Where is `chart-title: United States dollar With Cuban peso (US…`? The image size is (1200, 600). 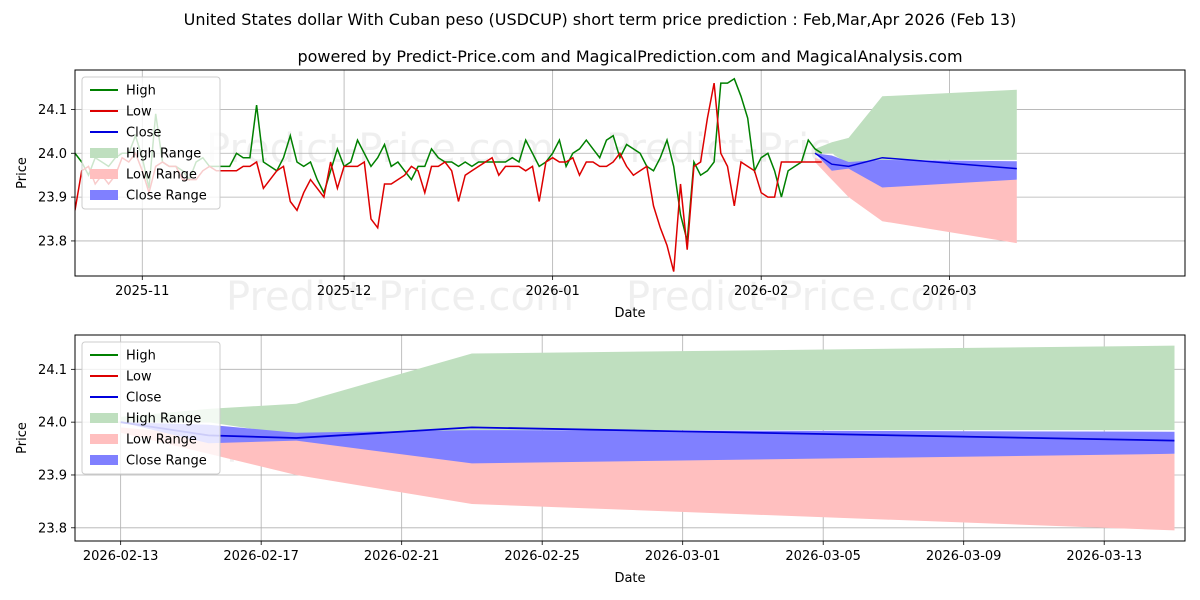 chart-title: United States dollar With Cuban peso (US… is located at coordinates (600, 19).